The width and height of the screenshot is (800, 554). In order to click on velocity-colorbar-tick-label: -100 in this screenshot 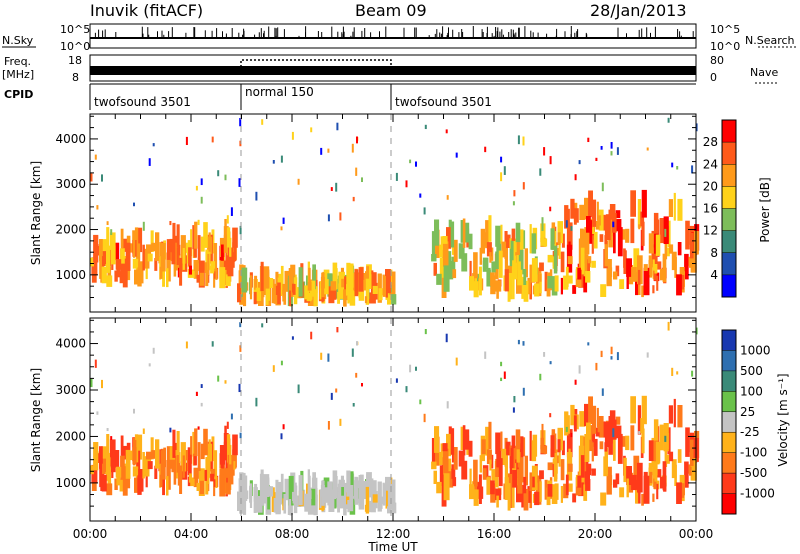, I will do `click(753, 453)`.